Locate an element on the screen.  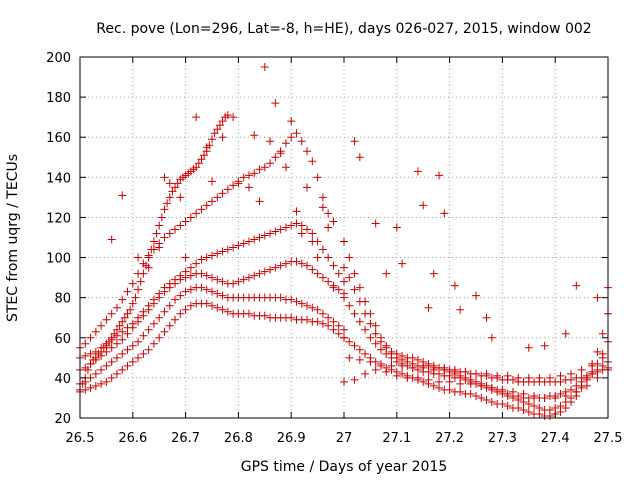
x-axis-title: GPS time / Days of year 2015 is located at coordinates (344, 467).